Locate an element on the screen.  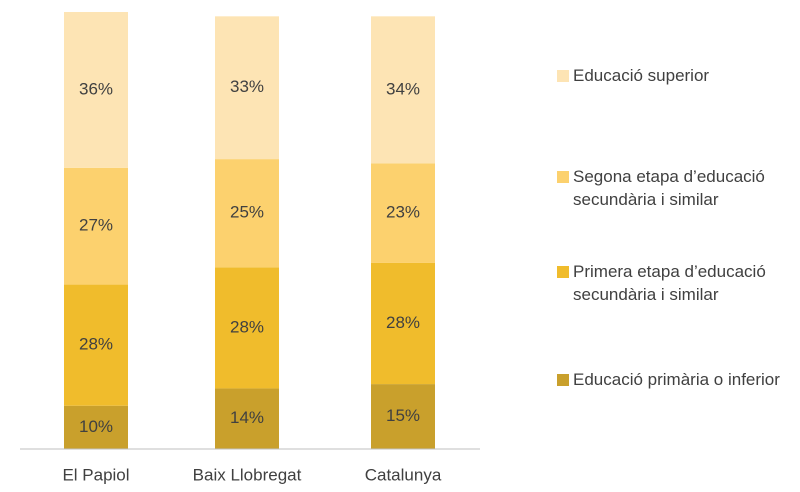
data-label: 10% is located at coordinates (96, 426).